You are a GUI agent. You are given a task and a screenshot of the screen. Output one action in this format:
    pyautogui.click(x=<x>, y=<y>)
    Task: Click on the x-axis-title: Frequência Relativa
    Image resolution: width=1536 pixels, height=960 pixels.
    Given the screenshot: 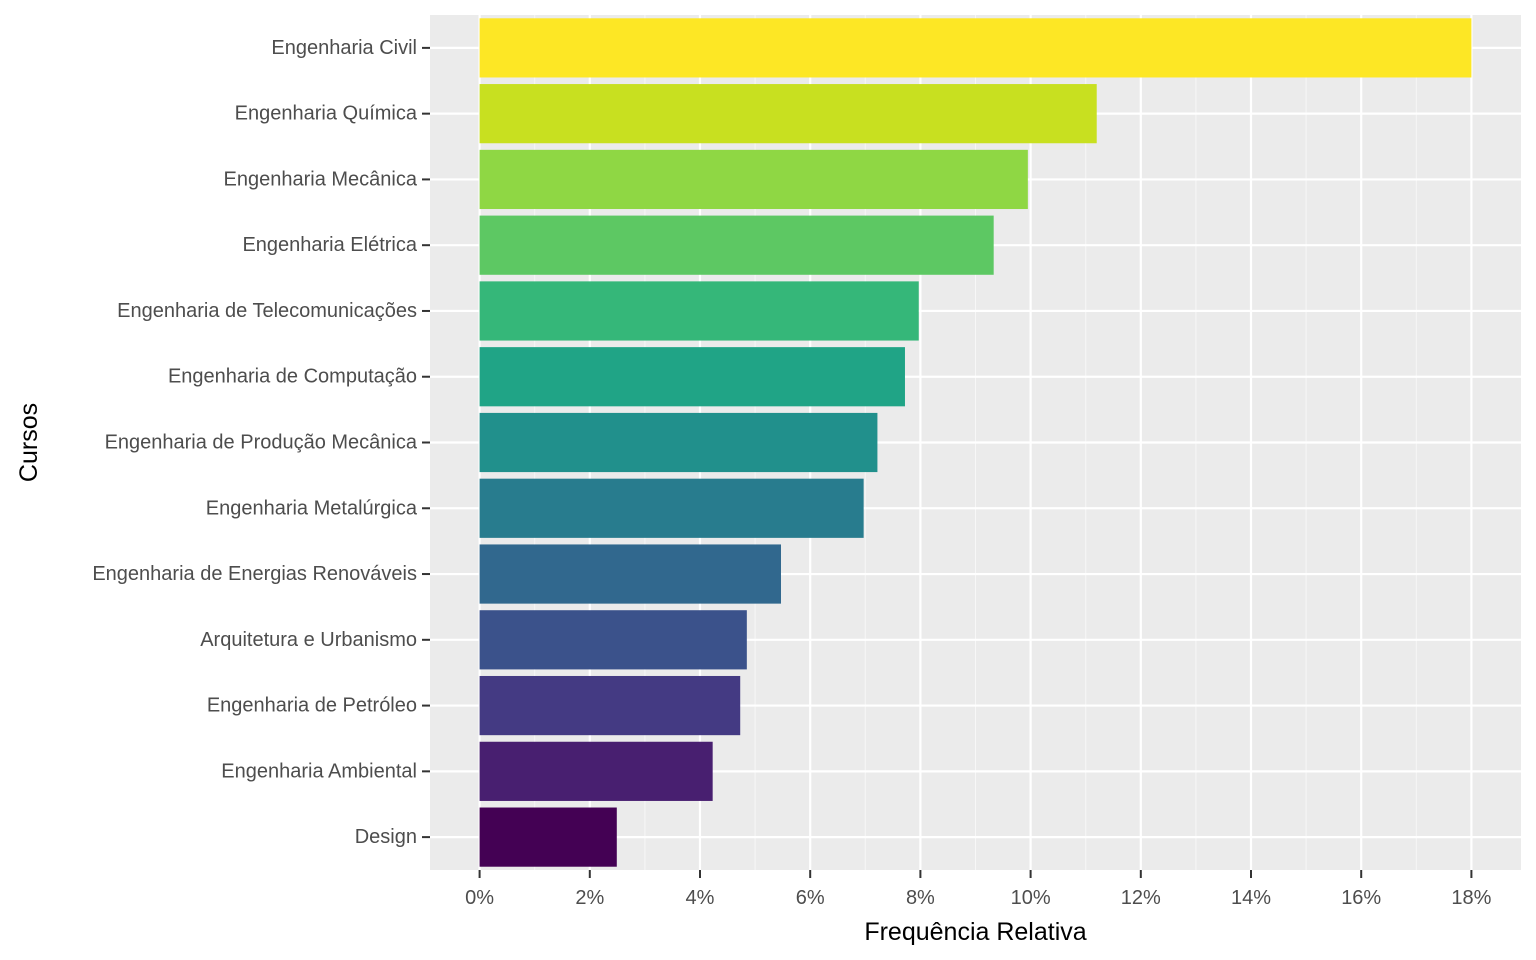 What is the action you would take?
    pyautogui.click(x=975, y=932)
    